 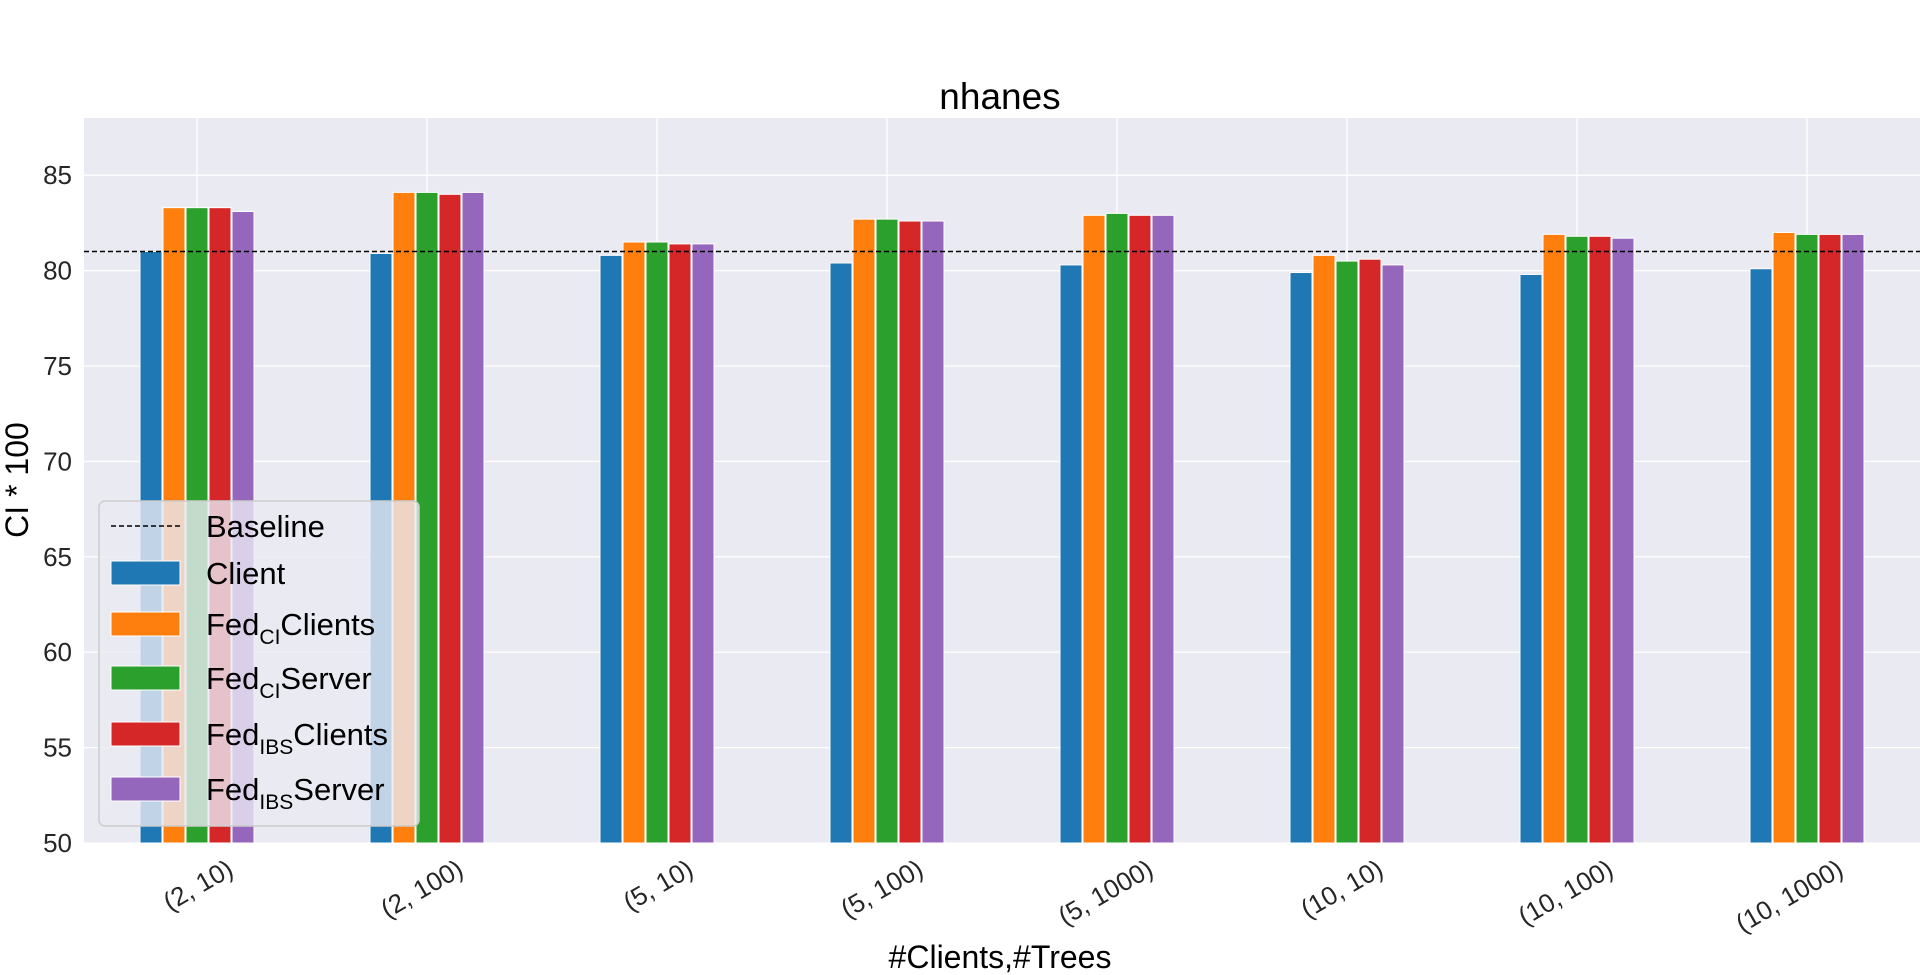 I want to click on y-tick-label: 70, so click(x=57, y=461).